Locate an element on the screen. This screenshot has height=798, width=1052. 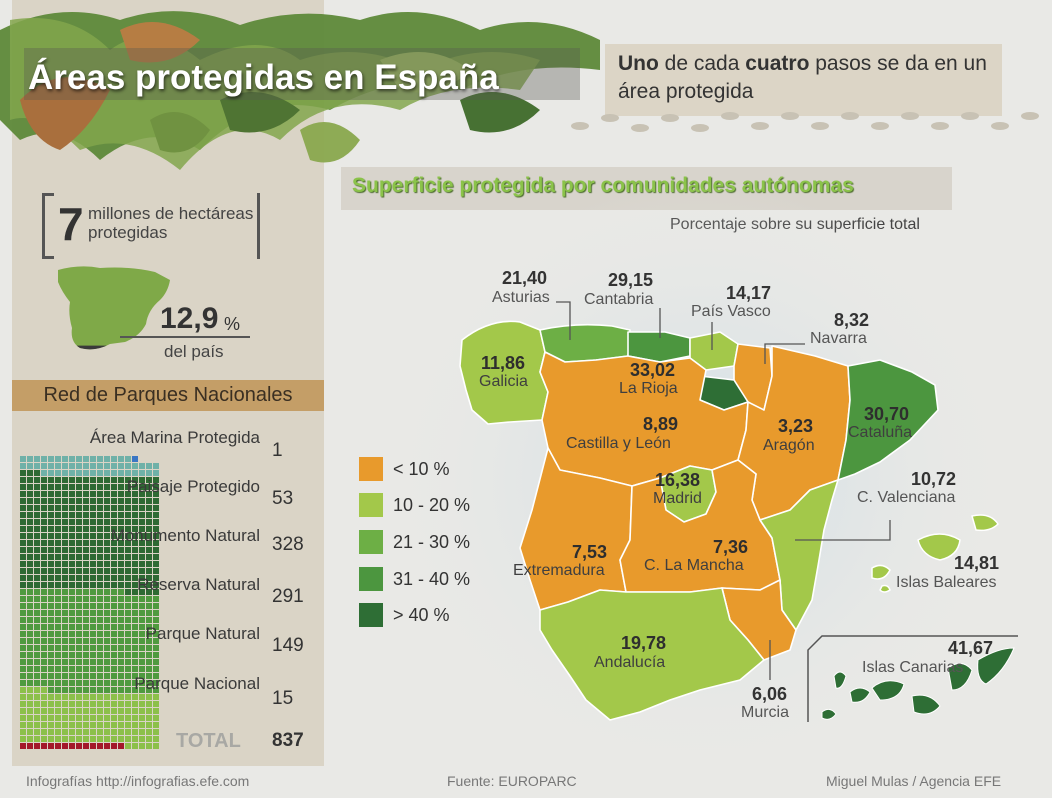
park-label-parque-nacional: Parque Nacional is located at coordinates (197, 683).